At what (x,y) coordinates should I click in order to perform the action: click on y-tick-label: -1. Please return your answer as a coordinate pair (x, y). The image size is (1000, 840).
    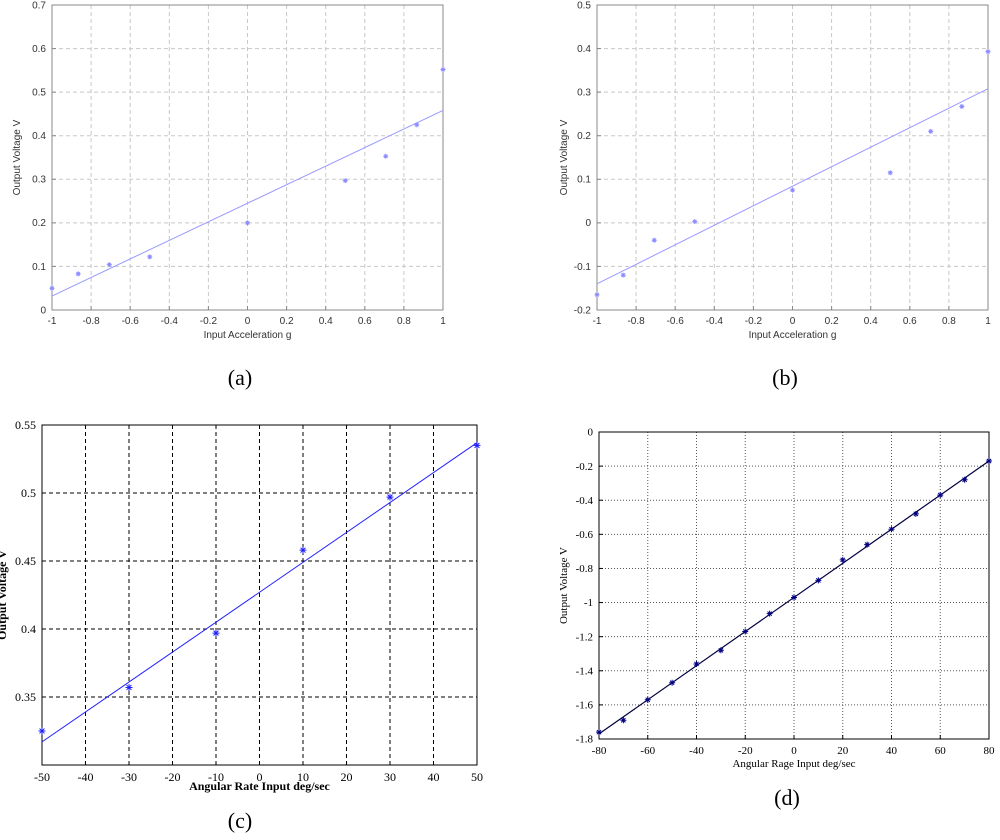
    Looking at the image, I should click on (588, 603).